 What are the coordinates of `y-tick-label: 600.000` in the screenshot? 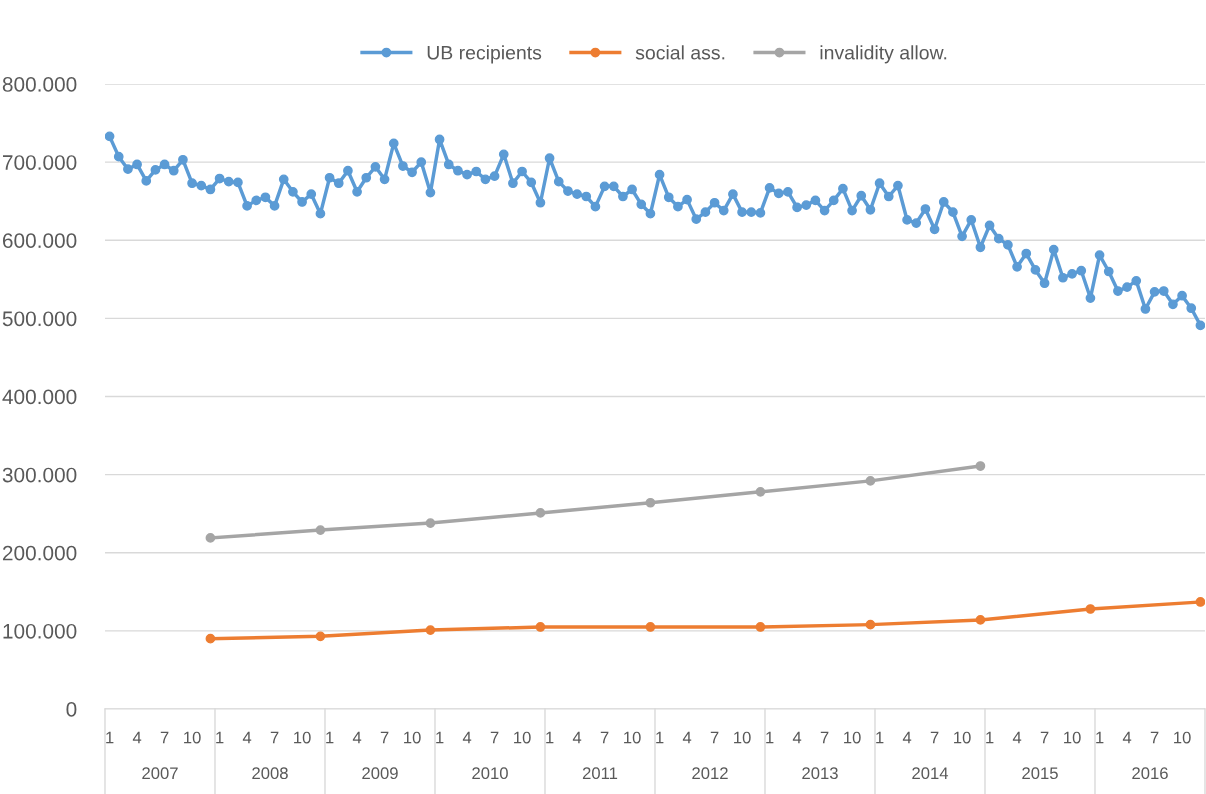 It's located at (39, 240).